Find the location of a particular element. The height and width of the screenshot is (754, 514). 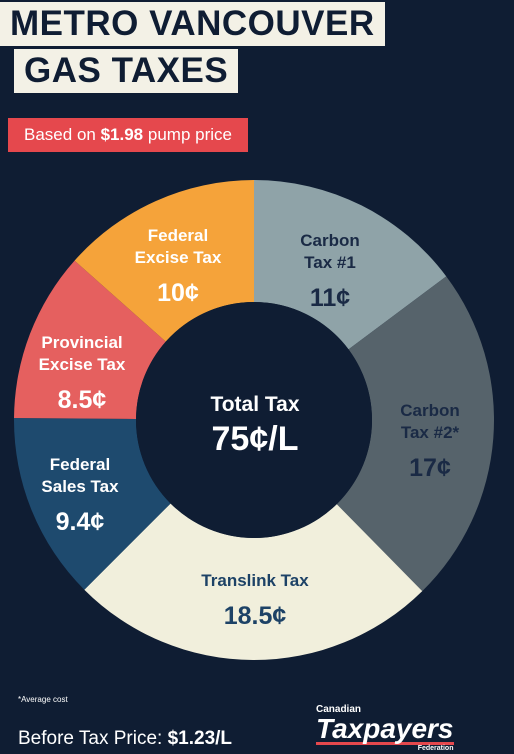

subtitle: Based on $1.98 pump price is located at coordinates (128, 135).